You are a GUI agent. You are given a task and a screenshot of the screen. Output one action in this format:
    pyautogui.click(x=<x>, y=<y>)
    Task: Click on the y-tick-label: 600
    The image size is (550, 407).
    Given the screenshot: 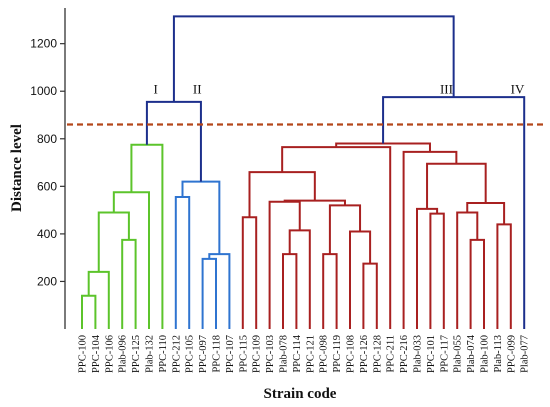 What is the action you would take?
    pyautogui.click(x=47, y=186)
    